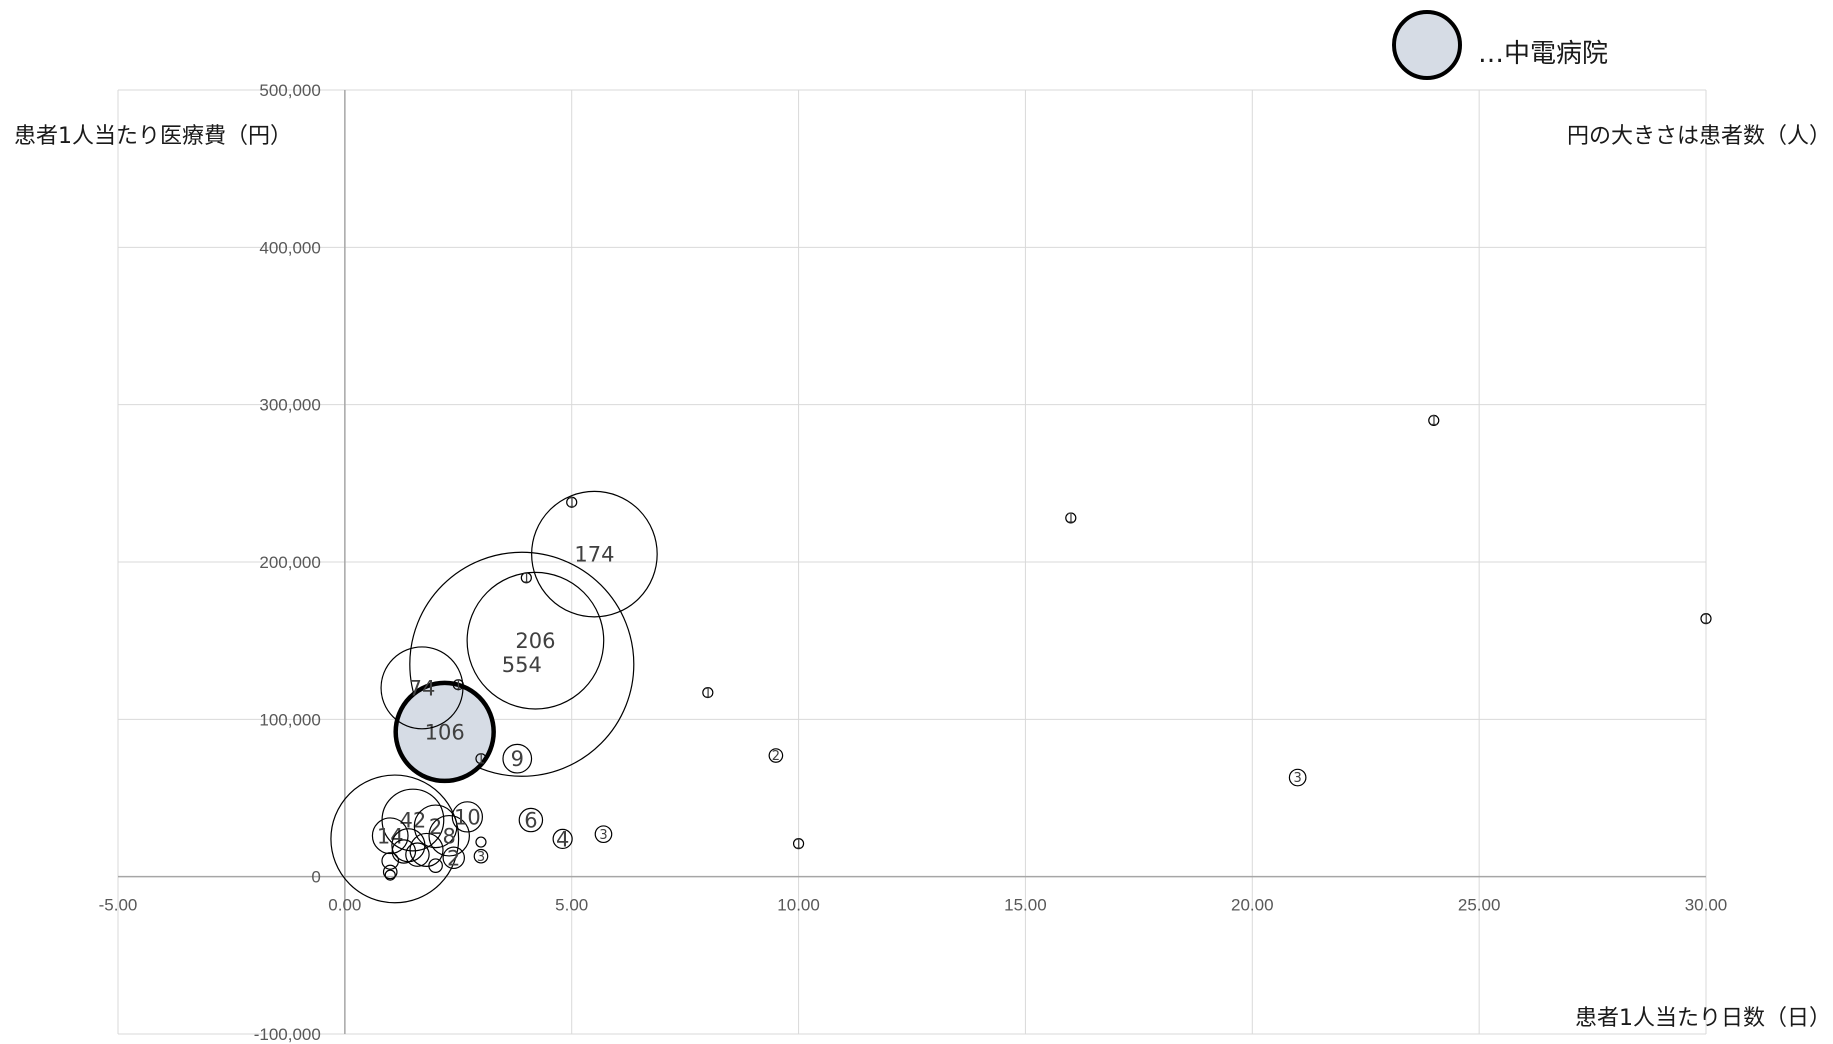 This screenshot has width=1833, height=1044. I want to click on bubble-label: 10, so click(467, 817).